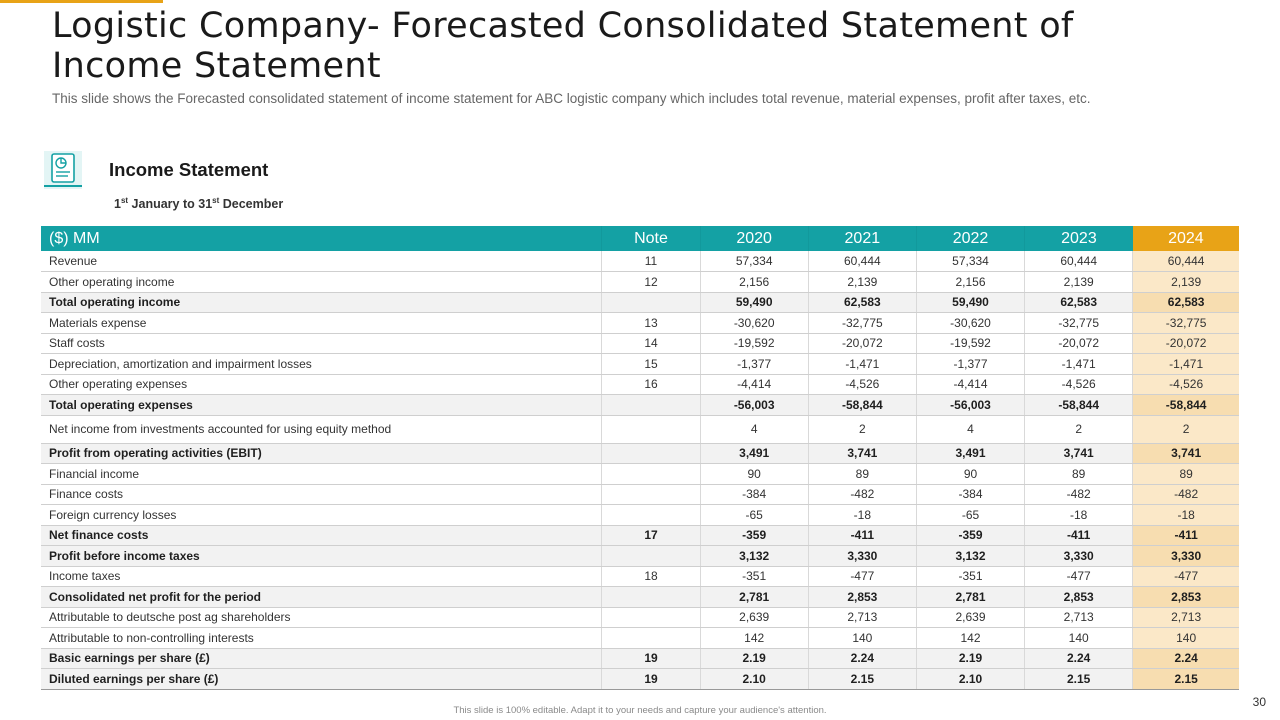 Image resolution: width=1280 pixels, height=720 pixels. I want to click on row-value: -4,414, so click(754, 384).